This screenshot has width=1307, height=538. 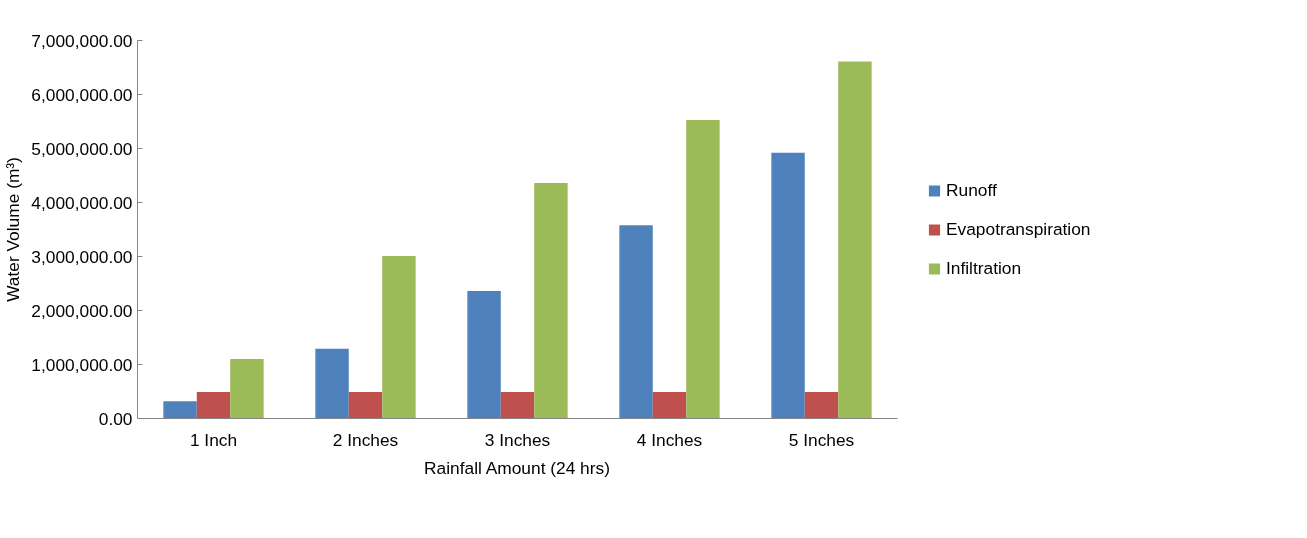 I want to click on legend-label: Runoff, so click(x=971, y=190).